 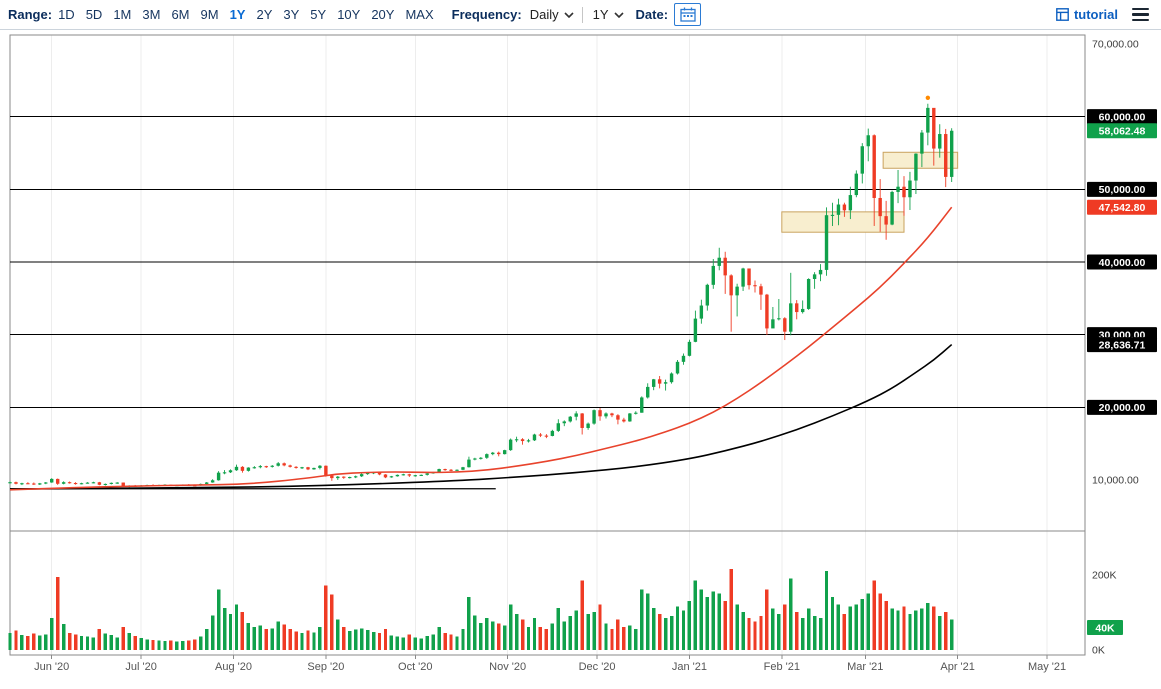 I want to click on menu-button, so click(x=1140, y=14).